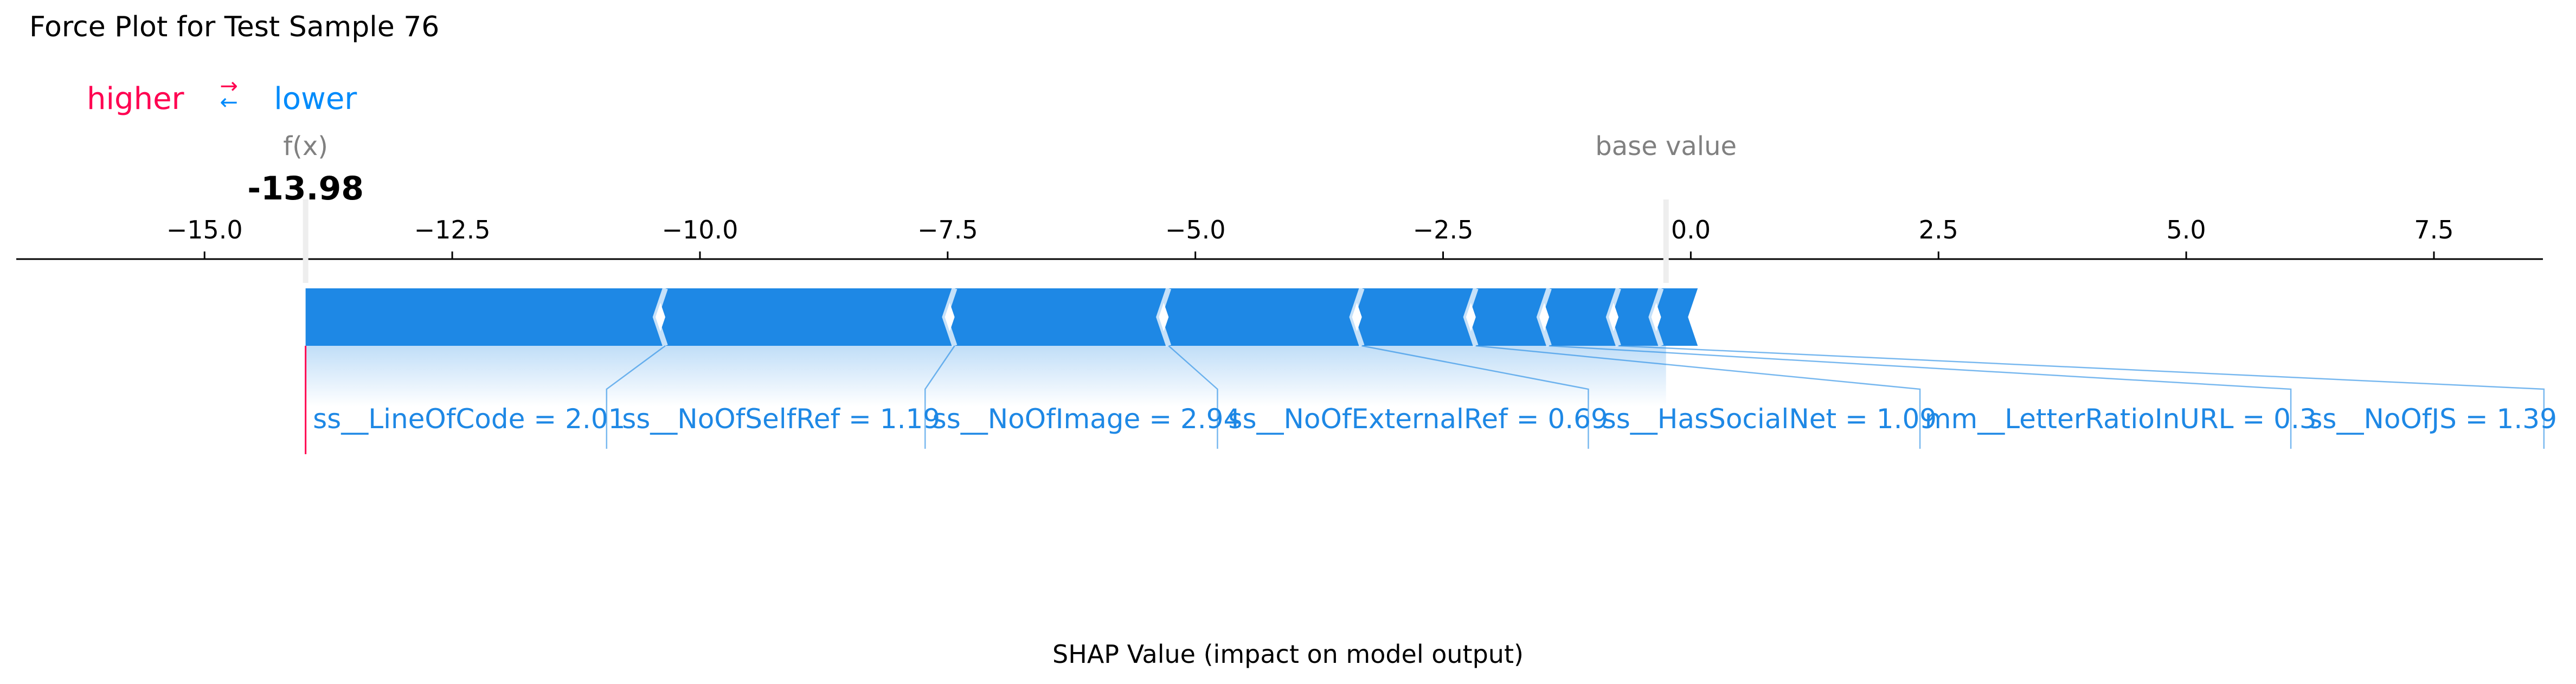 This screenshot has height=684, width=2576. I want to click on feature-label: ss__NoOfSelfRef = 1.19, so click(781, 419).